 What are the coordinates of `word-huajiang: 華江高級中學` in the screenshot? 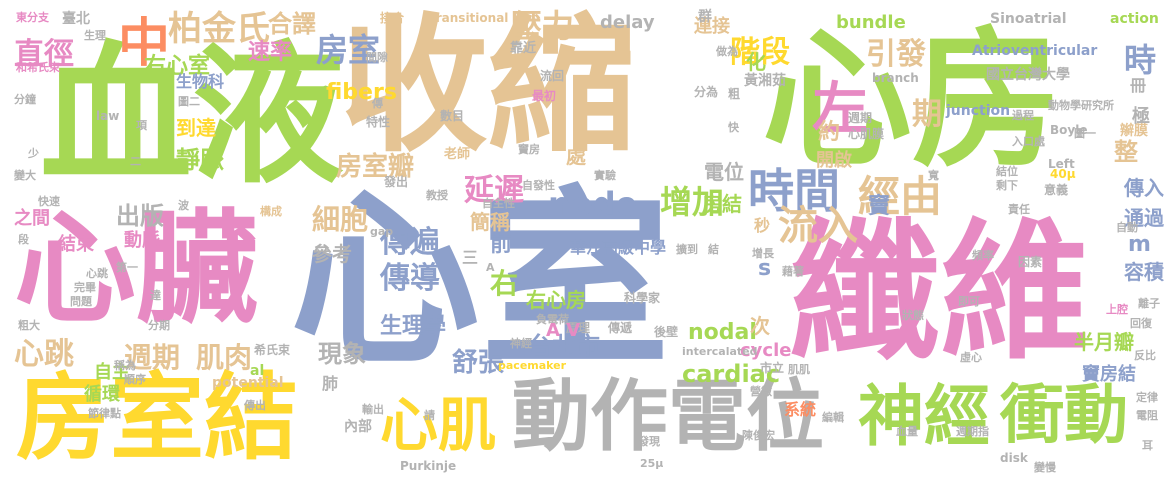 It's located at (618, 247).